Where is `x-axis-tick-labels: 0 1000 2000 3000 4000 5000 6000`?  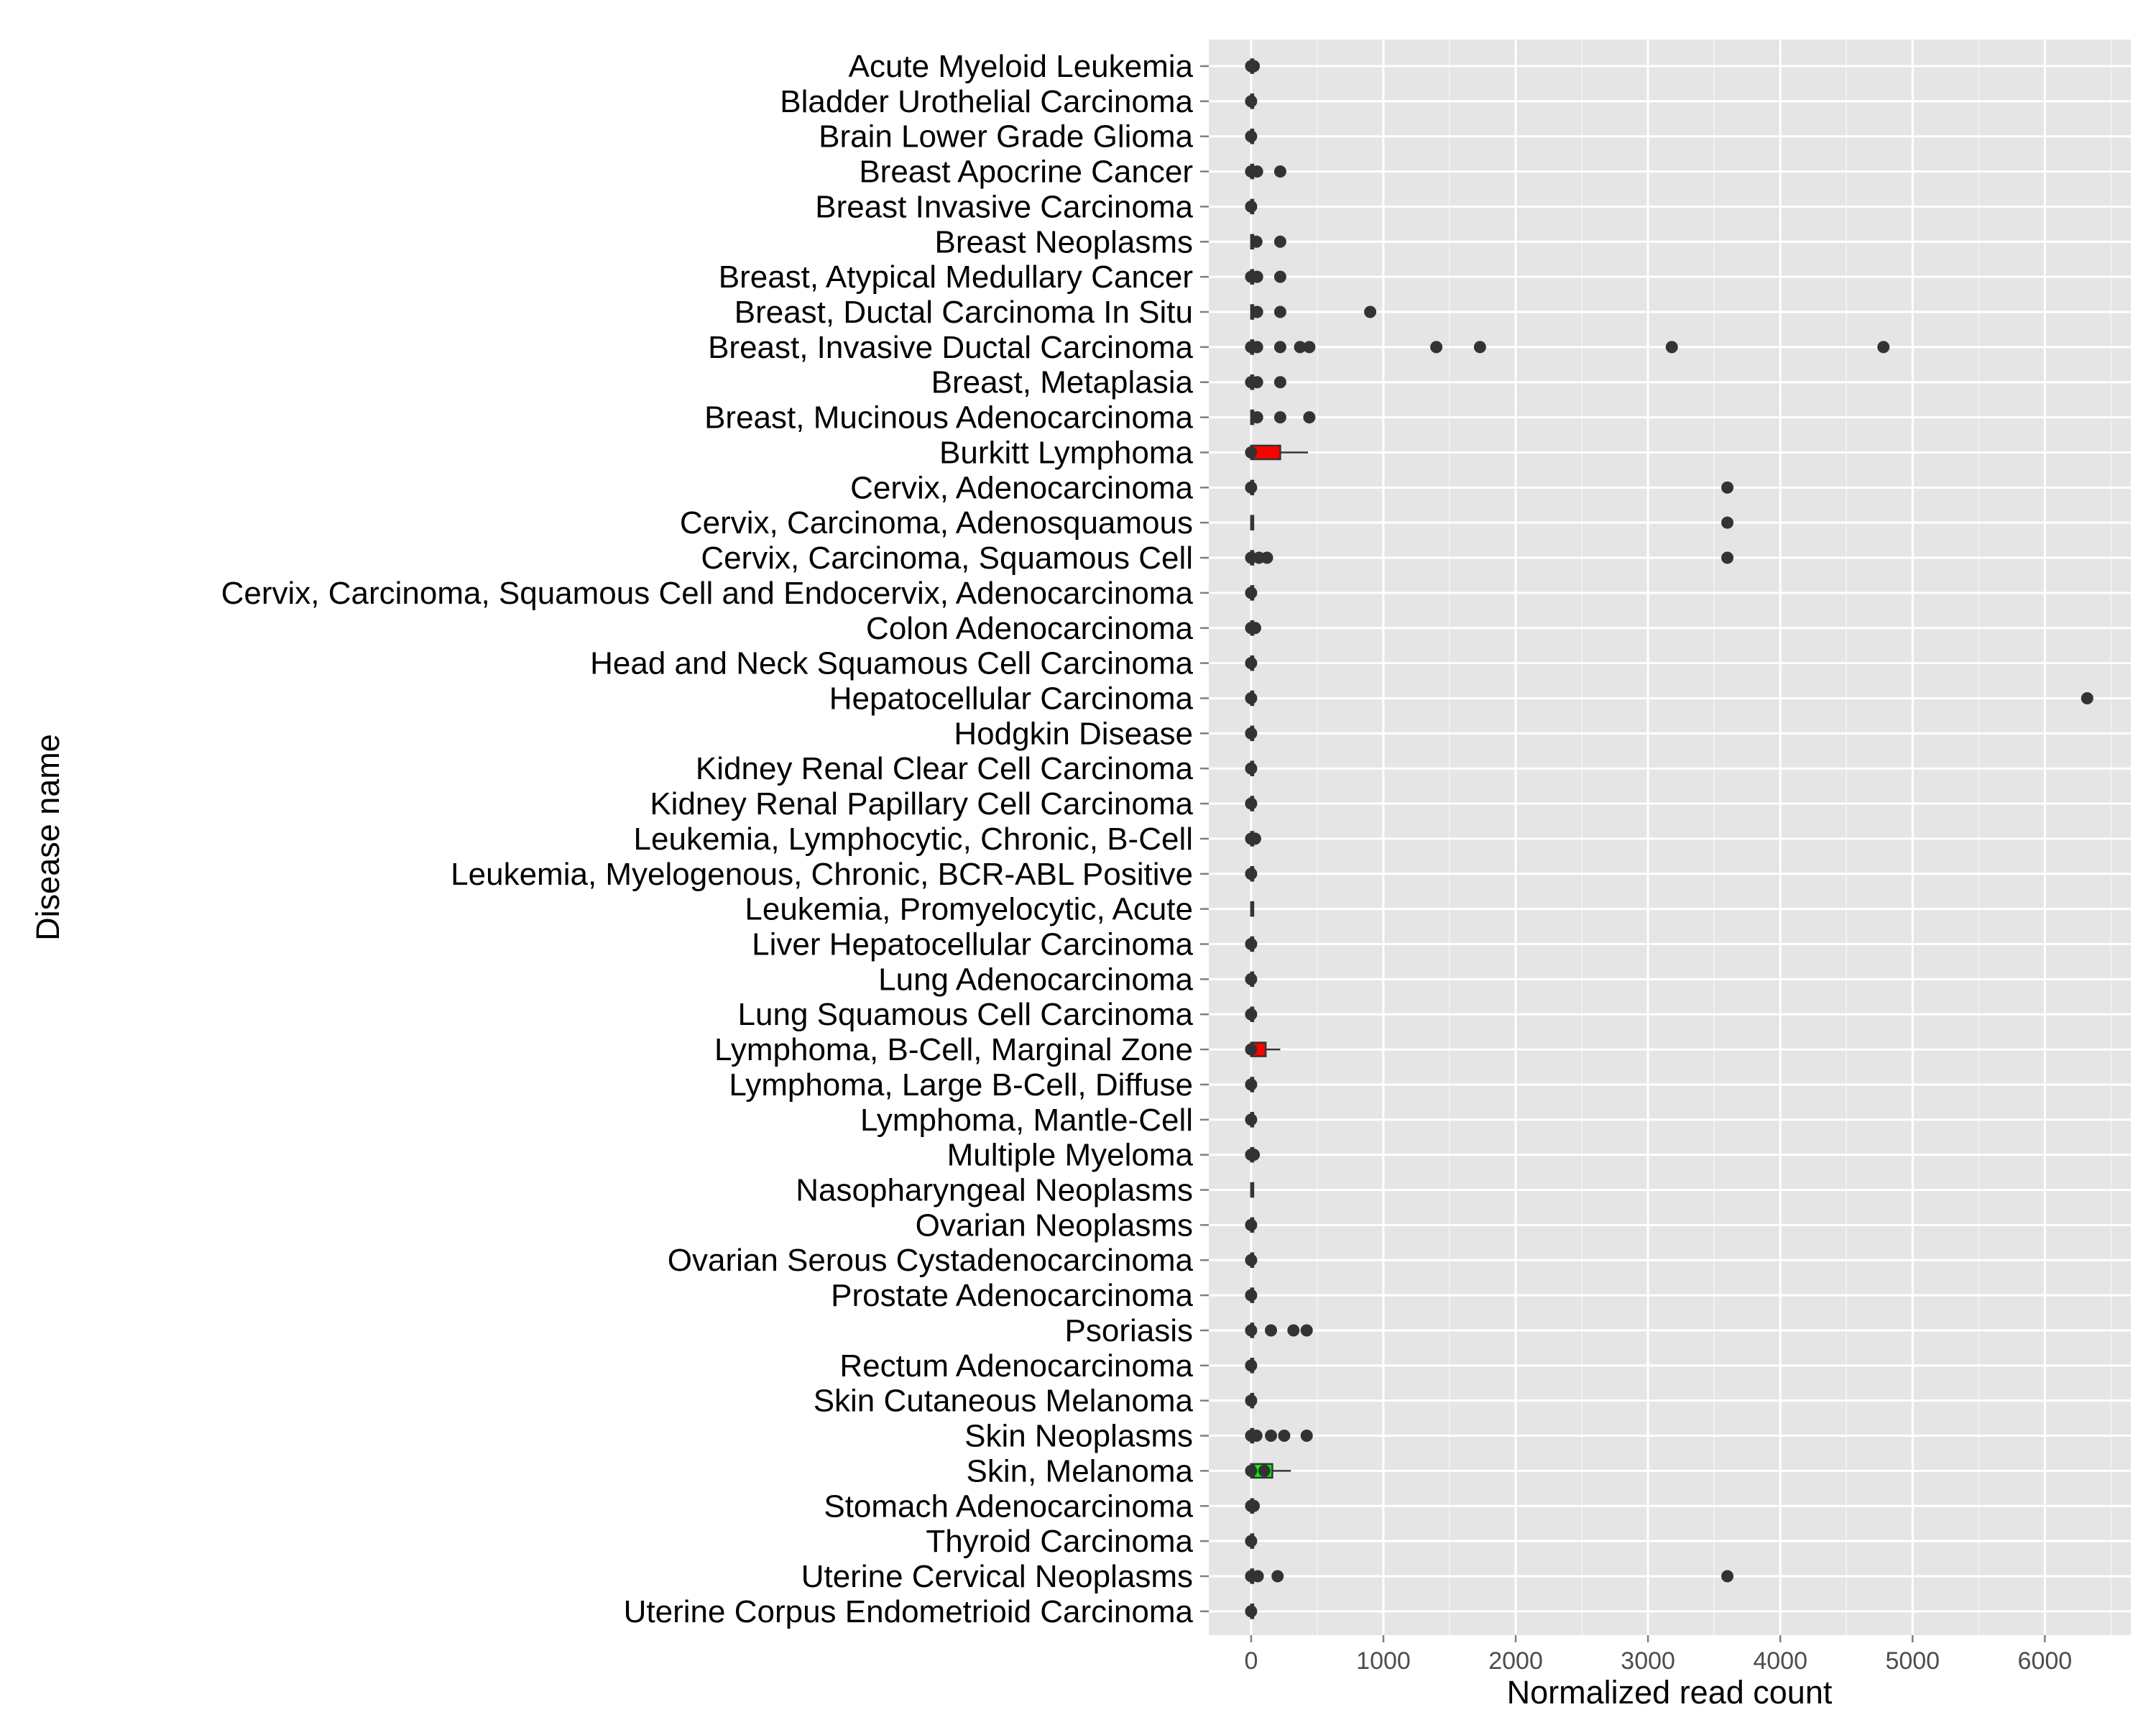 x-axis-tick-labels: 0 1000 2000 3000 4000 5000 6000 is located at coordinates (1658, 1661).